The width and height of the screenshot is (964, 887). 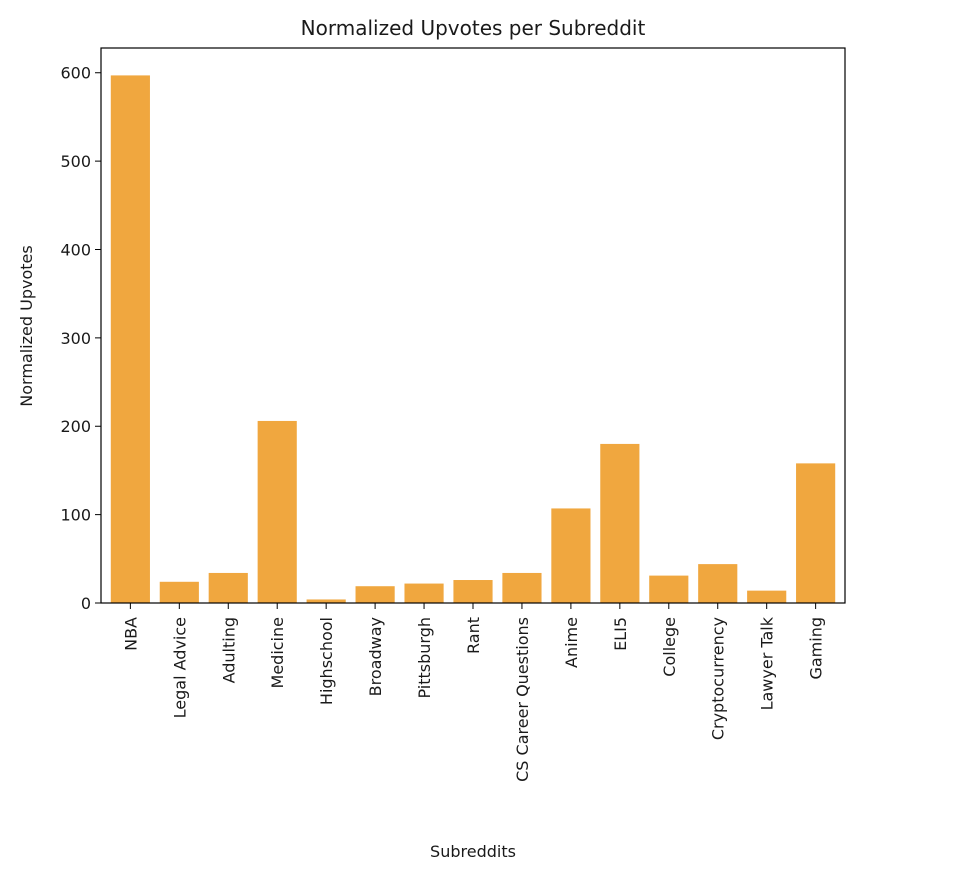 I want to click on bar-cryptocurrency, so click(x=718, y=583).